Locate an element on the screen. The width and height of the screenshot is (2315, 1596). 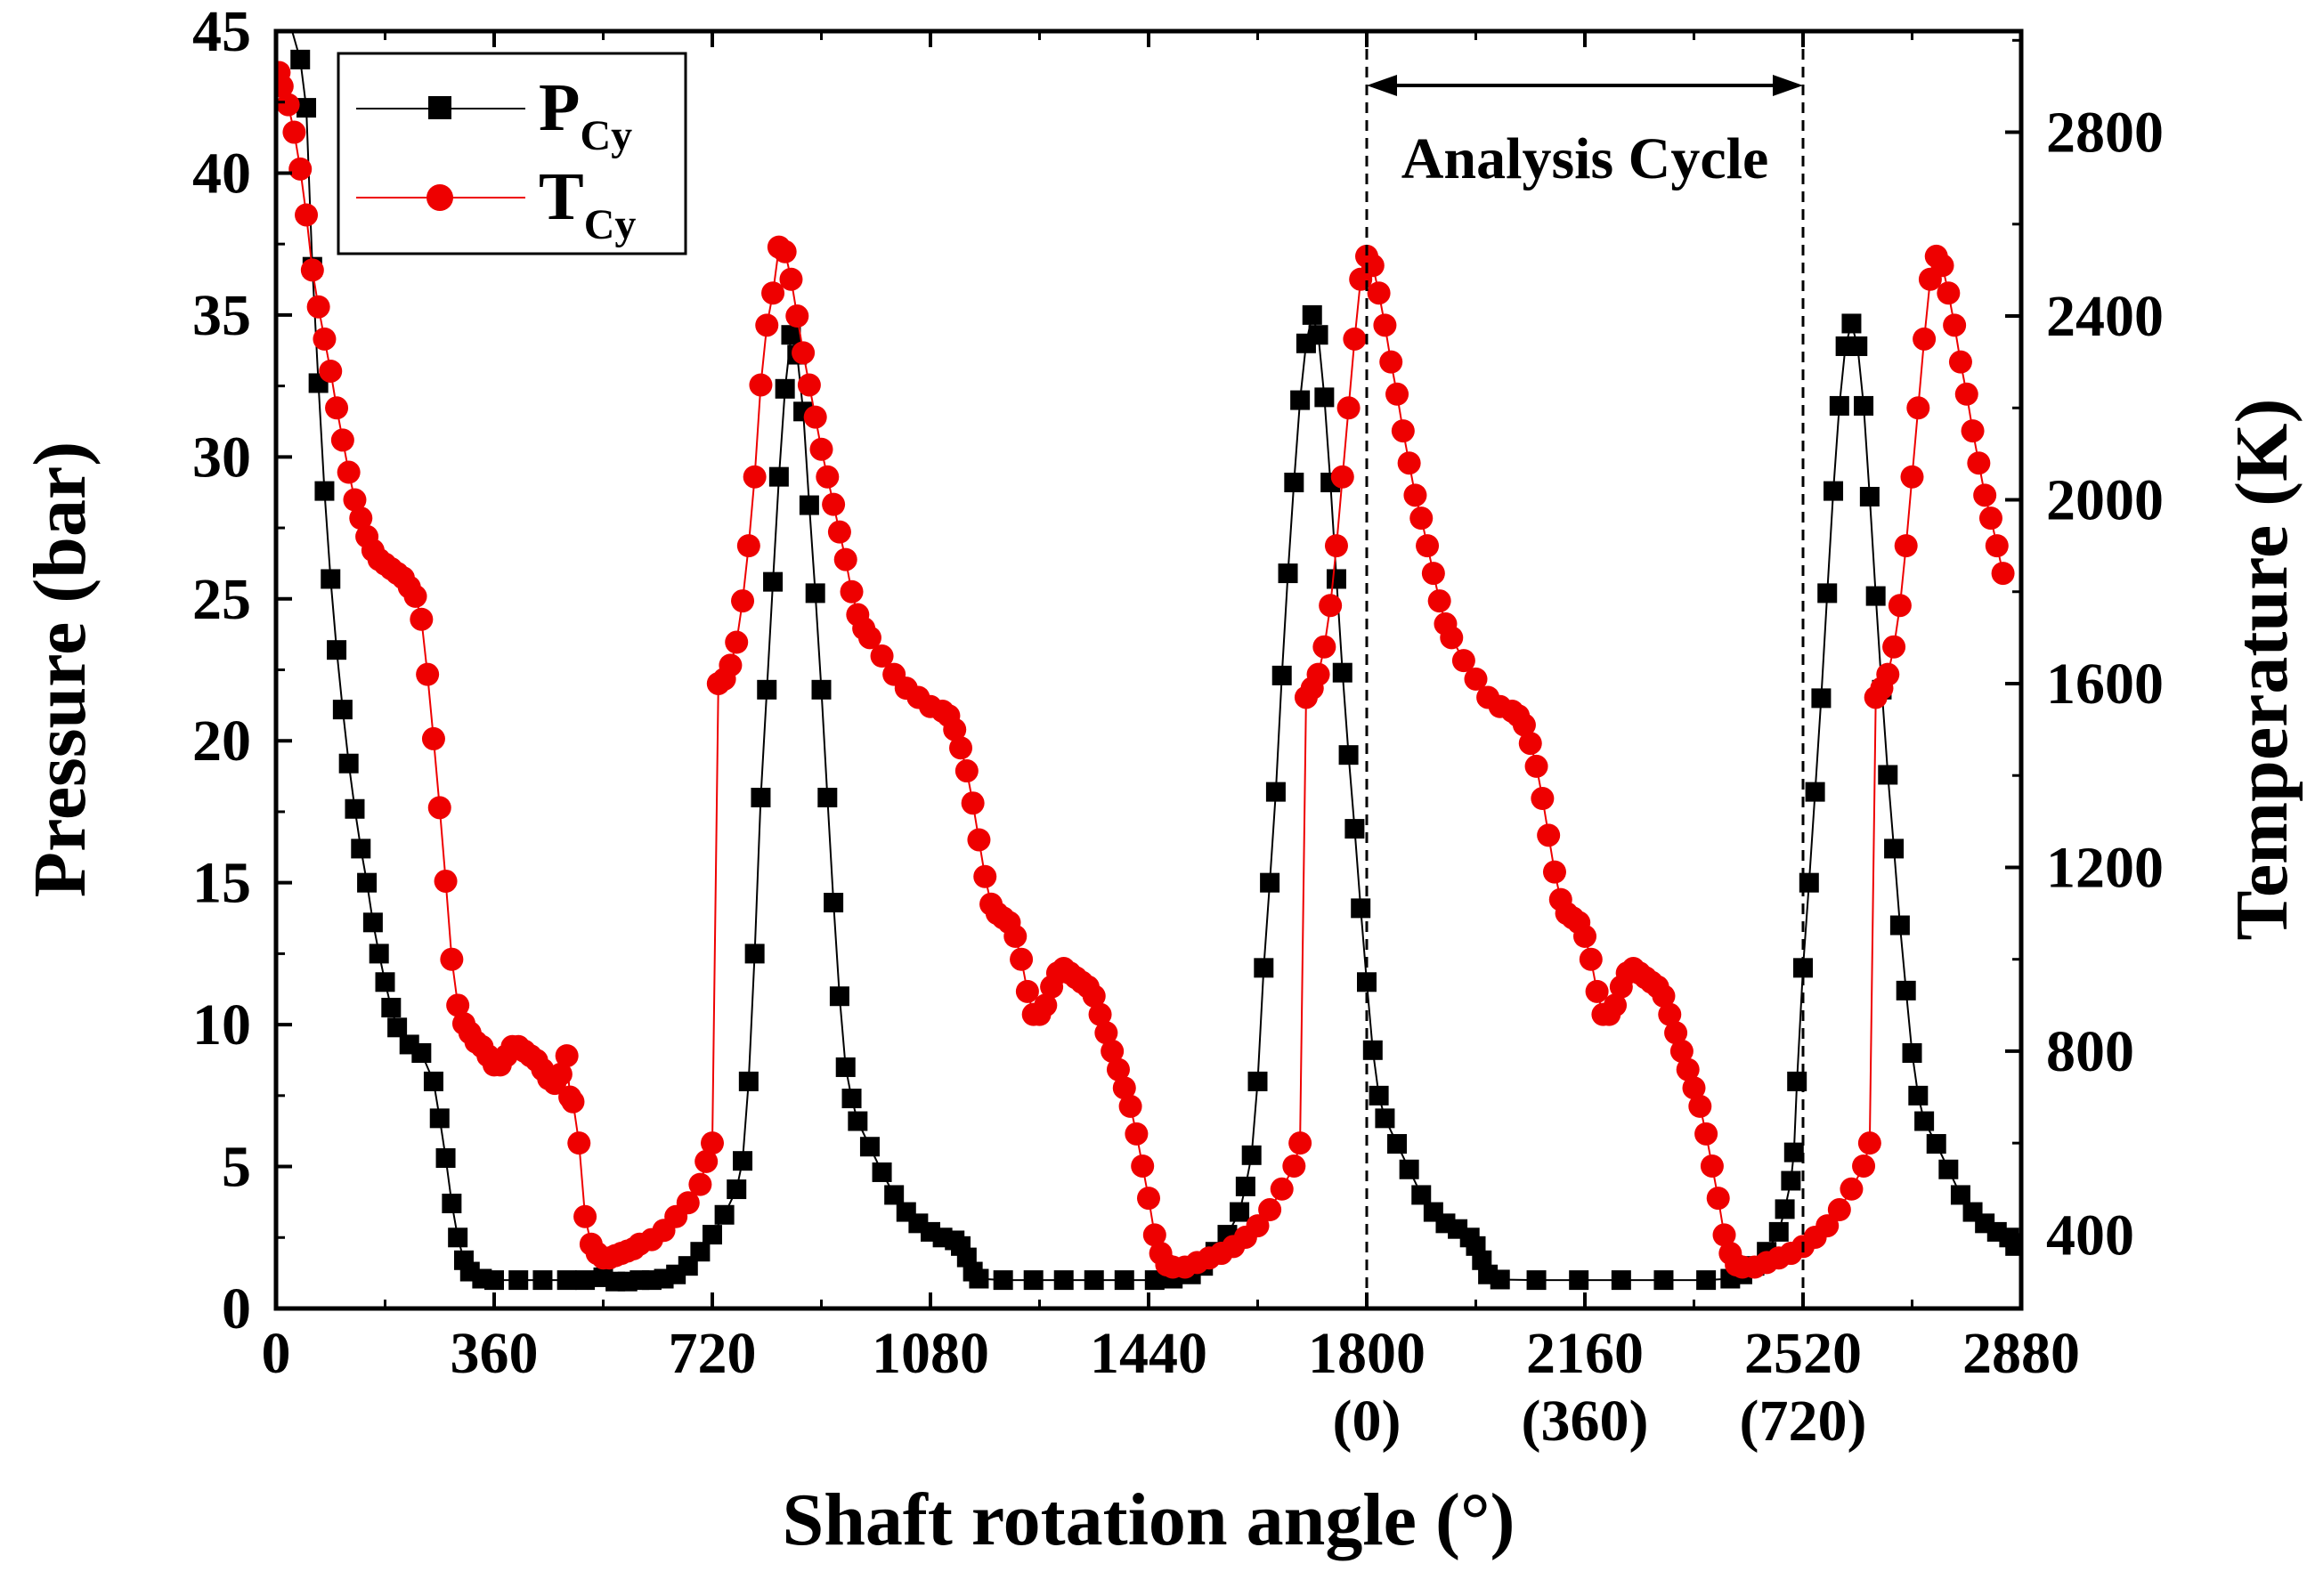
legend-box is located at coordinates (512, 153).